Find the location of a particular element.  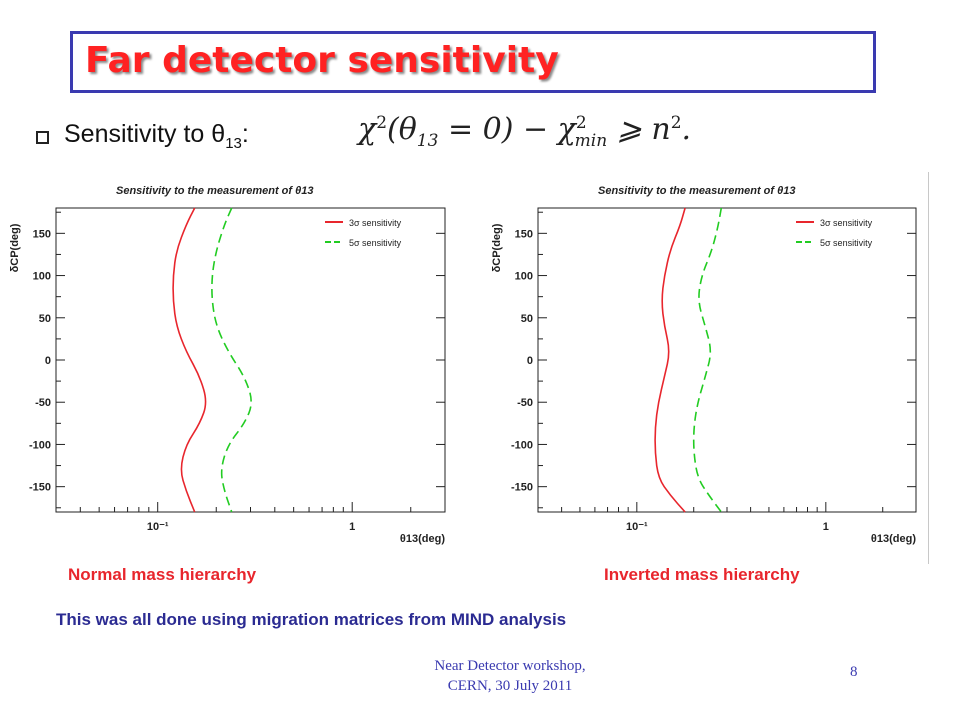

slide-title: Far detector sensitivity is located at coordinates (322, 60).